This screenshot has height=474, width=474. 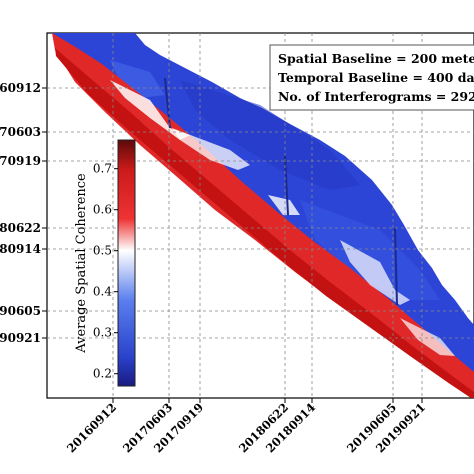 I want to click on annotation-frame, so click(x=371, y=77).